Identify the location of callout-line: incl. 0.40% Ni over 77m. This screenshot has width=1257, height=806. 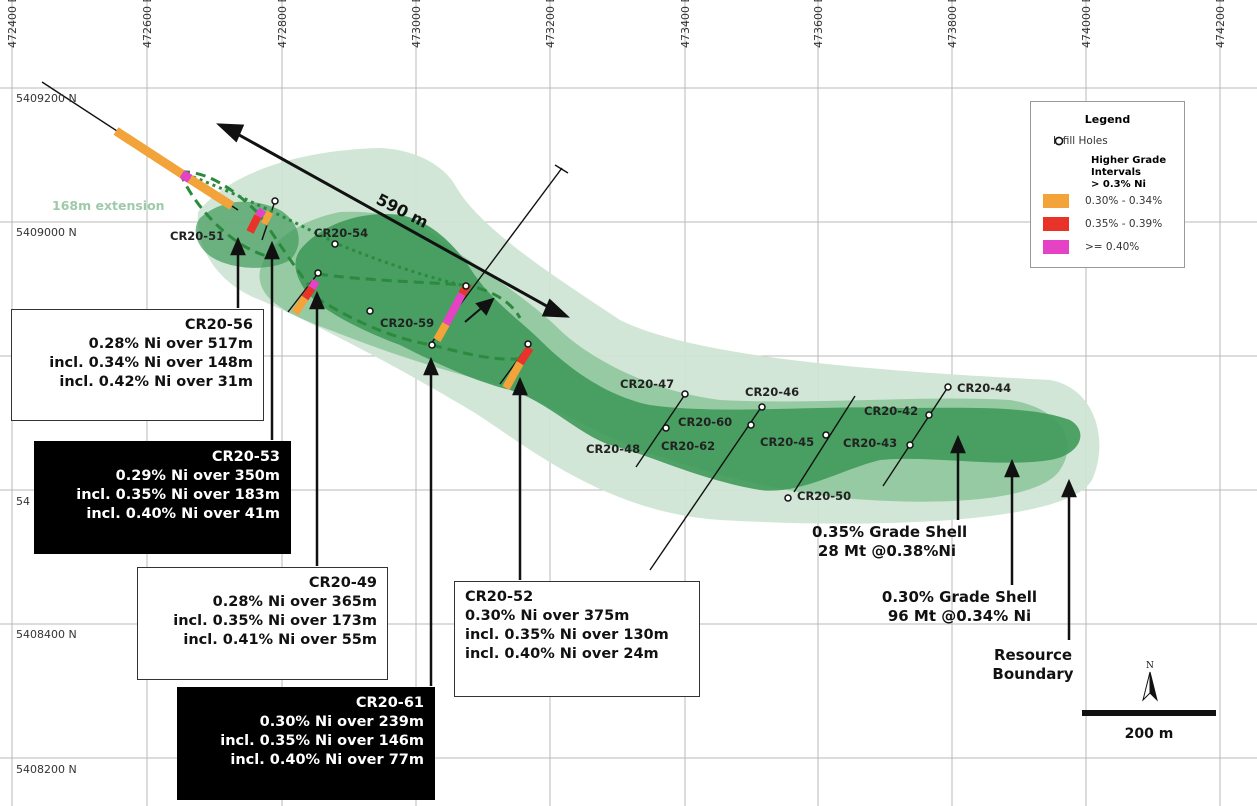
(327, 760).